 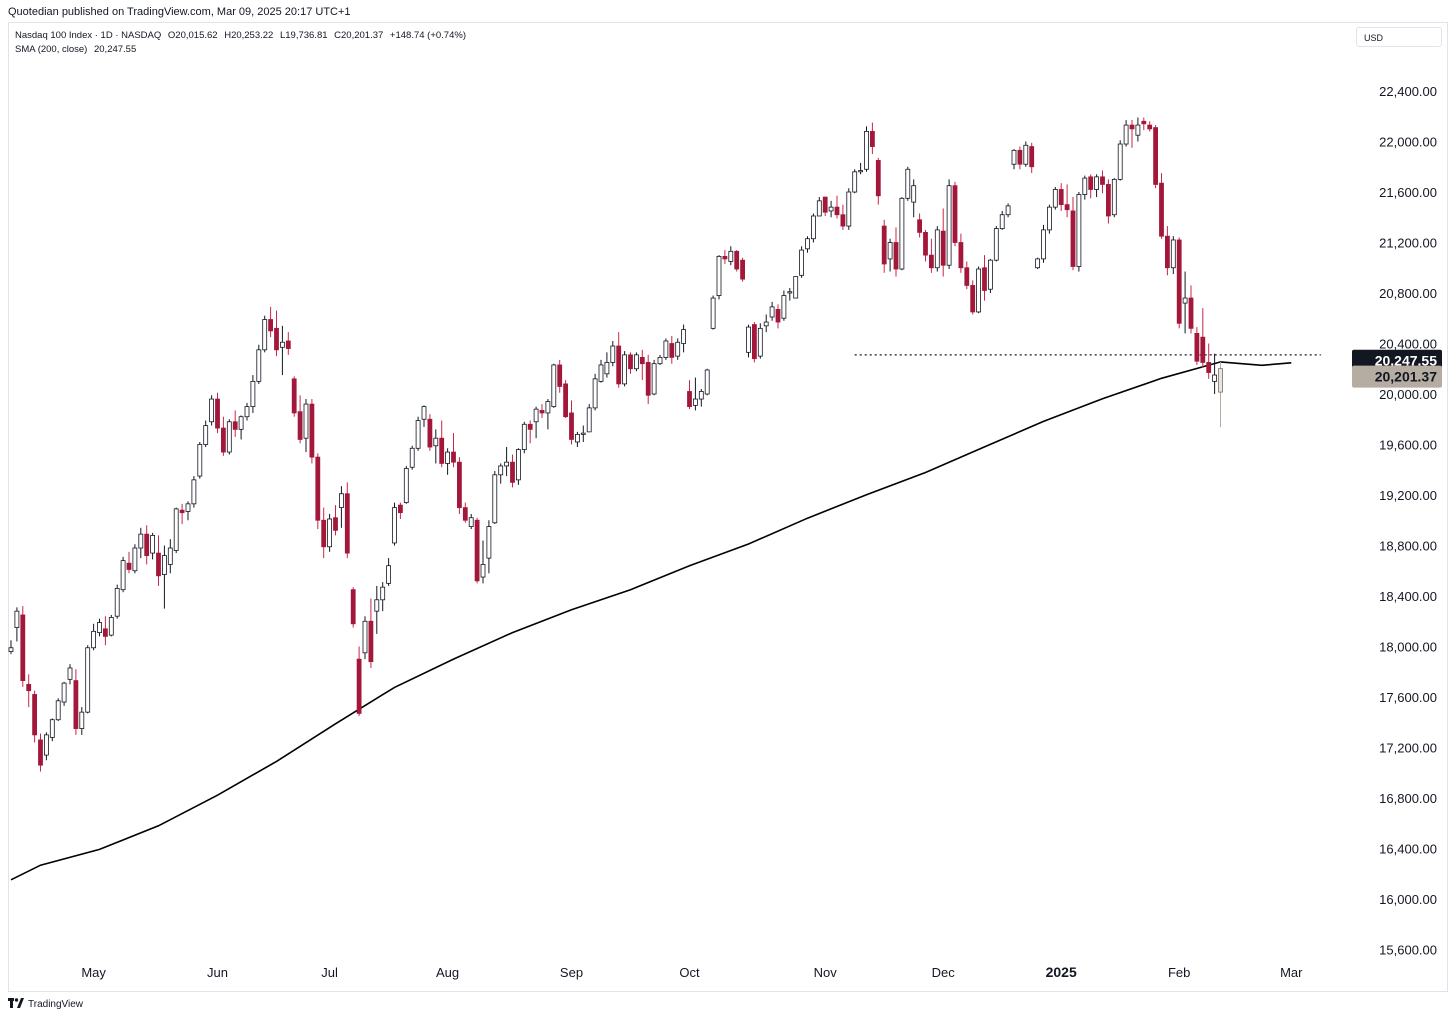 I want to click on legend-sma-label: SMA (200, close), so click(x=51, y=49).